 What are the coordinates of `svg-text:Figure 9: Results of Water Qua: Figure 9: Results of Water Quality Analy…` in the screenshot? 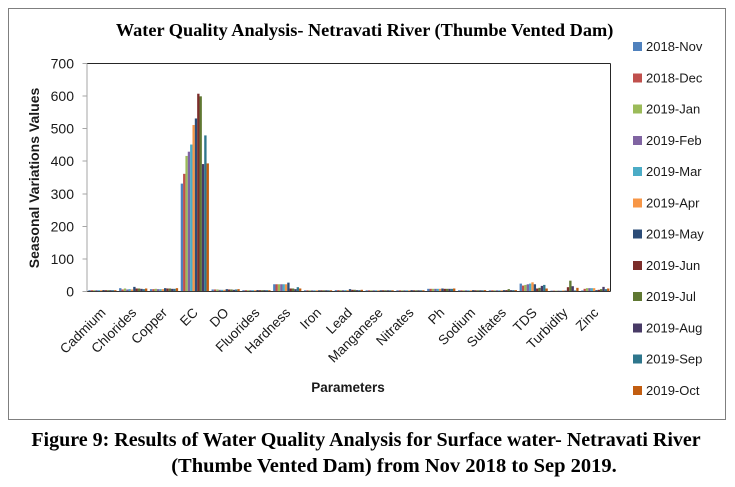 It's located at (365, 440).